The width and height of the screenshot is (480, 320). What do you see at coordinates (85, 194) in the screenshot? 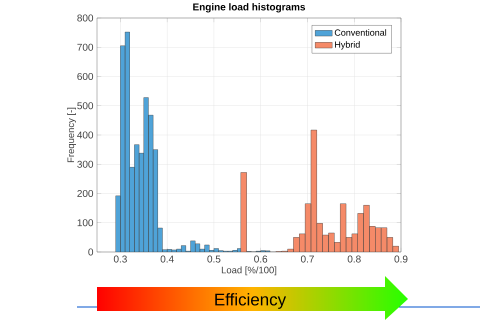
I see `y-tick-label: 200` at bounding box center [85, 194].